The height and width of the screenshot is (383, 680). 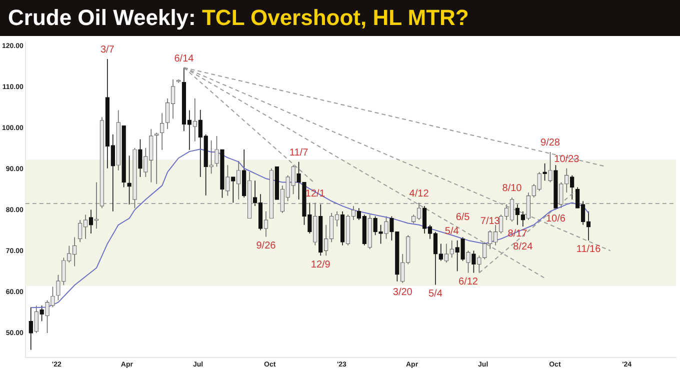 I want to click on annotation: 10/23, so click(x=567, y=160).